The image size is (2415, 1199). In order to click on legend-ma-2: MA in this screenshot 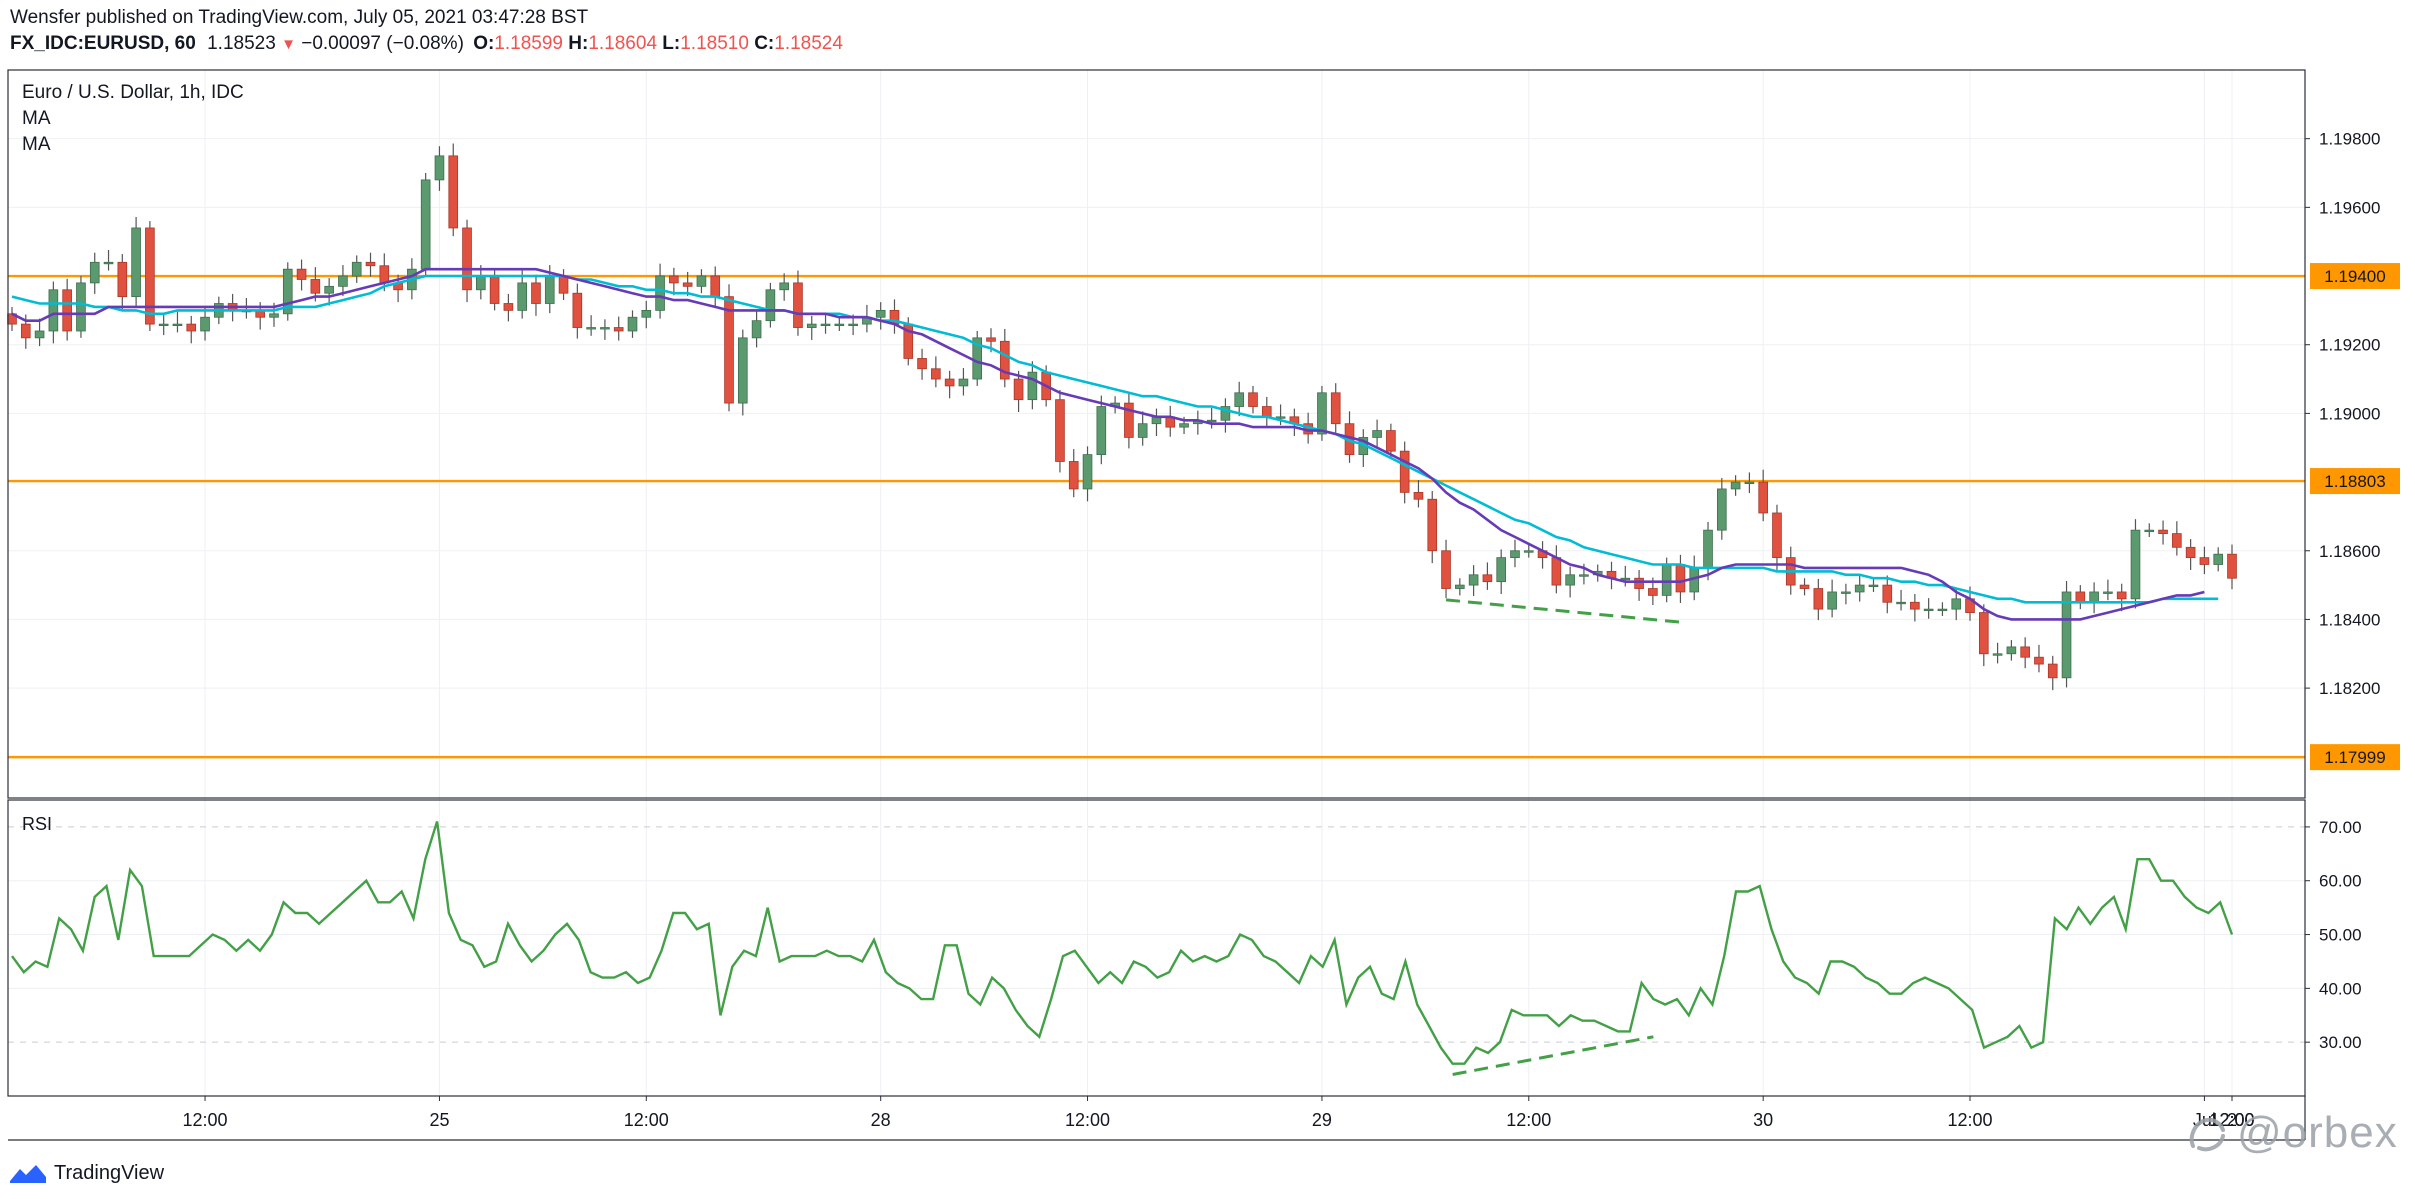, I will do `click(36, 144)`.